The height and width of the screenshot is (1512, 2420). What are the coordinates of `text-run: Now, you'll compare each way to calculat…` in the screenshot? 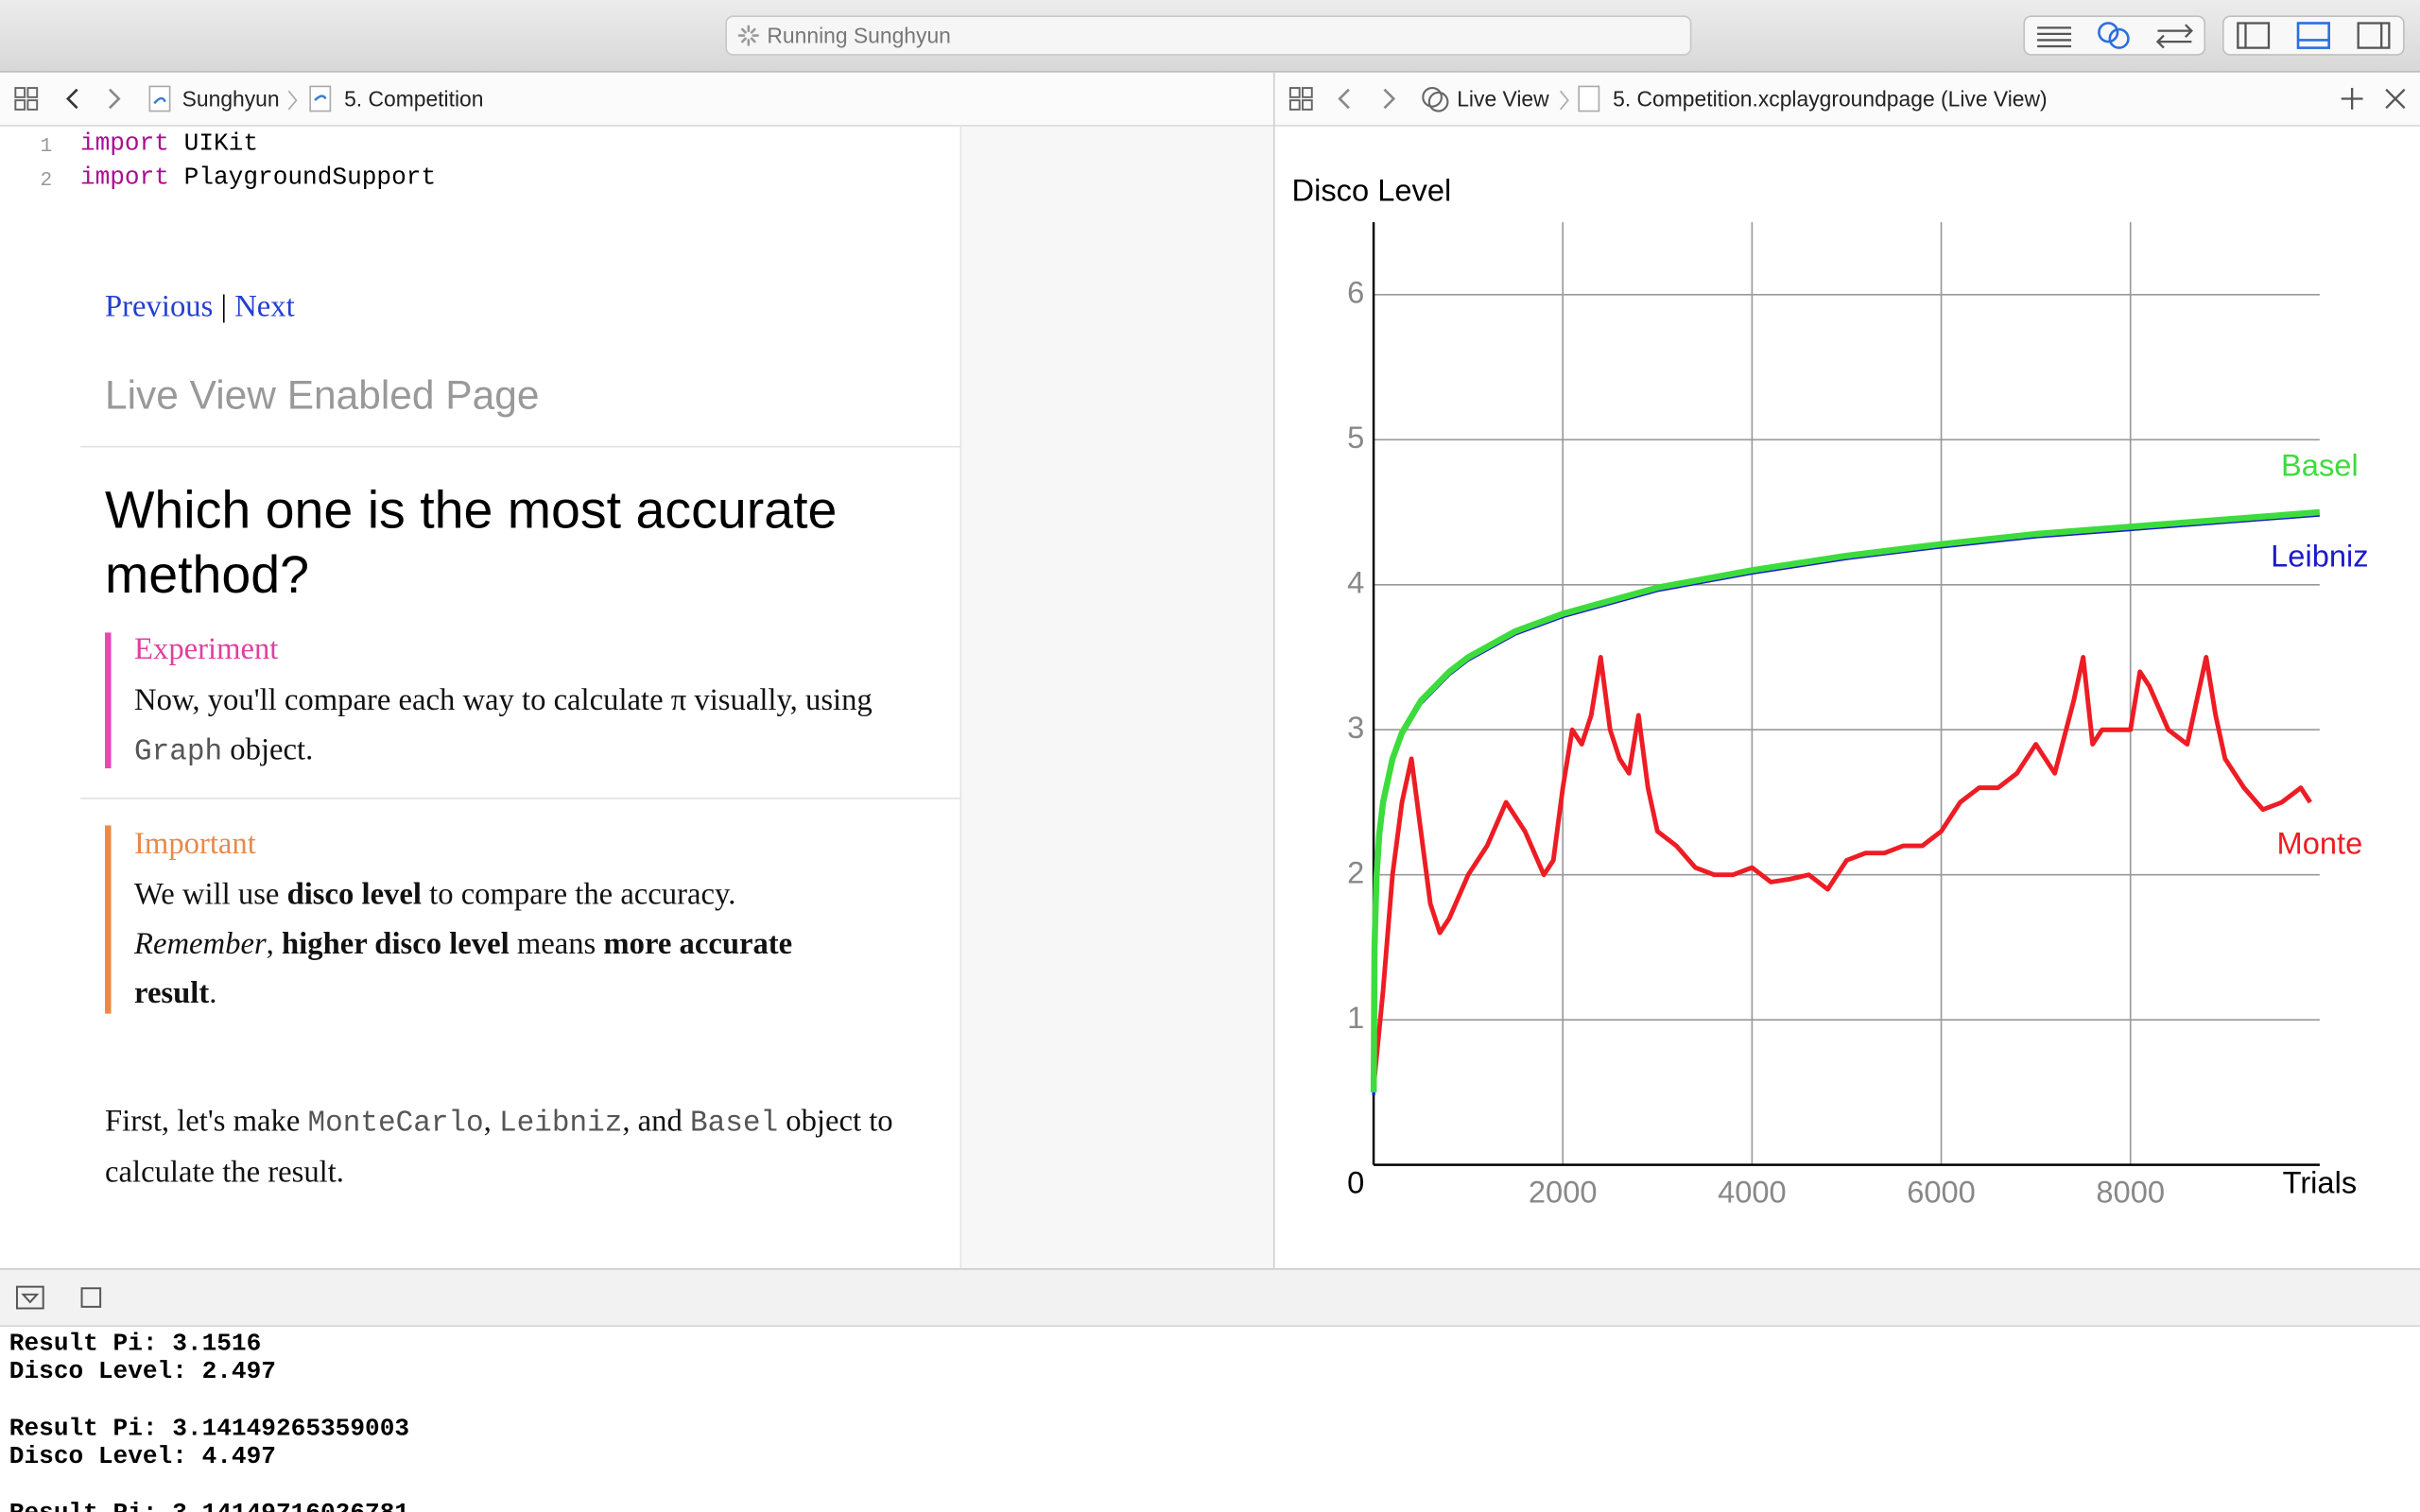 It's located at (504, 700).